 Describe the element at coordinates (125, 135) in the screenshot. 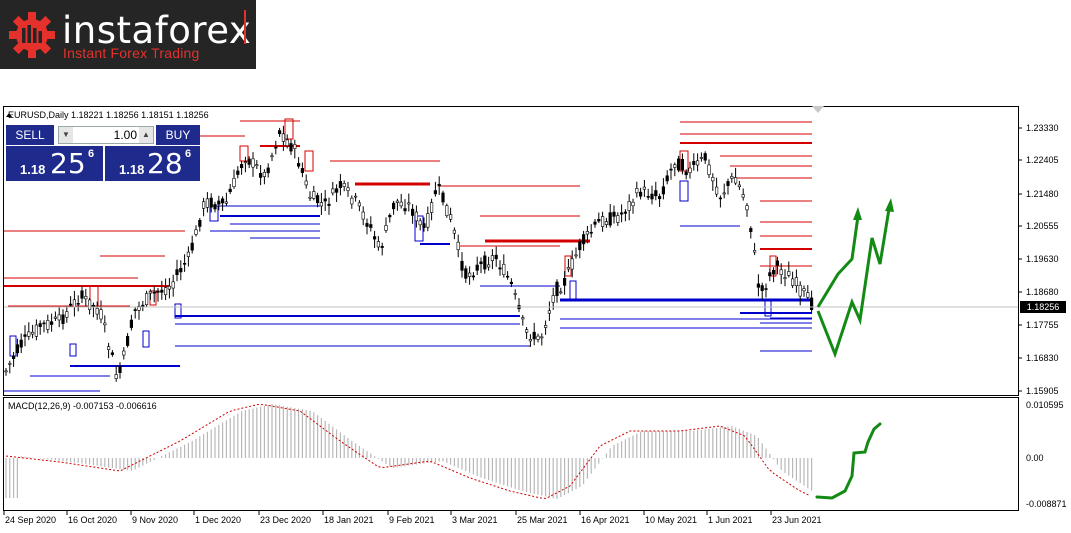

I see `lot-size-value: 1.00` at that location.